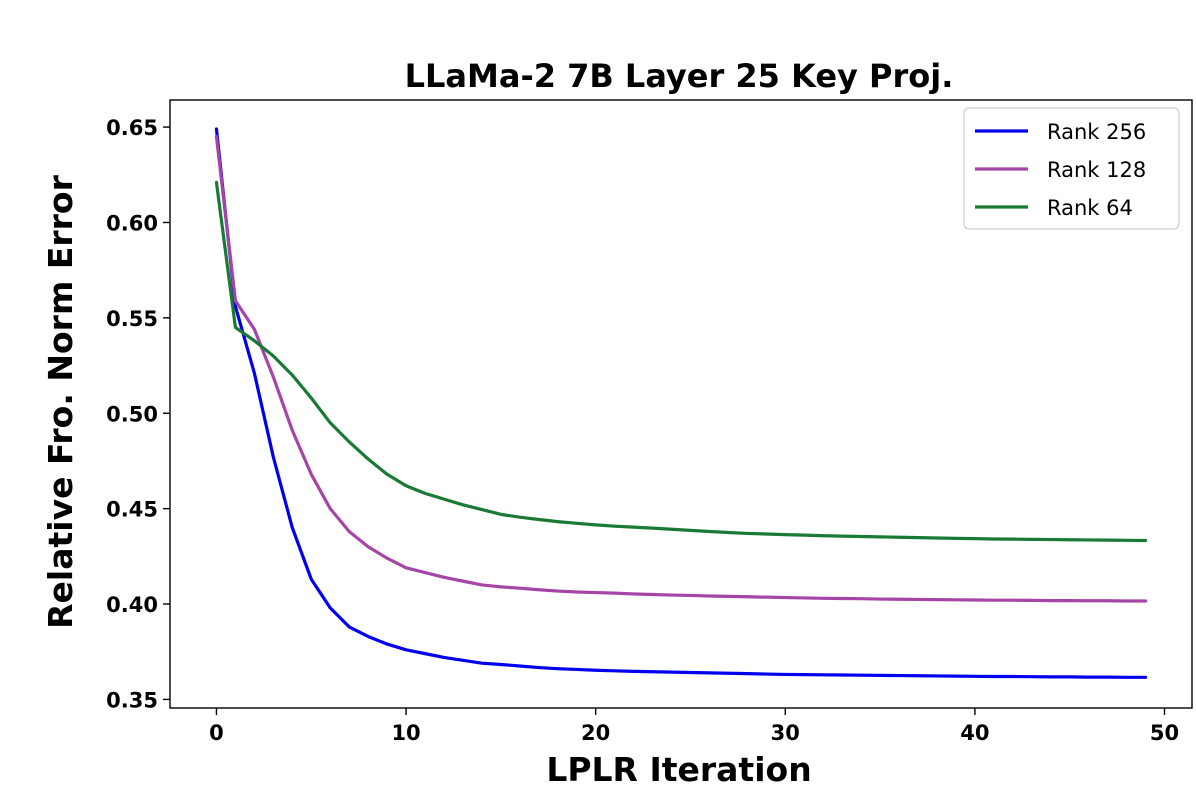 Image resolution: width=1196 pixels, height=799 pixels. I want to click on y-tick-label-6: 0.65, so click(132, 128).